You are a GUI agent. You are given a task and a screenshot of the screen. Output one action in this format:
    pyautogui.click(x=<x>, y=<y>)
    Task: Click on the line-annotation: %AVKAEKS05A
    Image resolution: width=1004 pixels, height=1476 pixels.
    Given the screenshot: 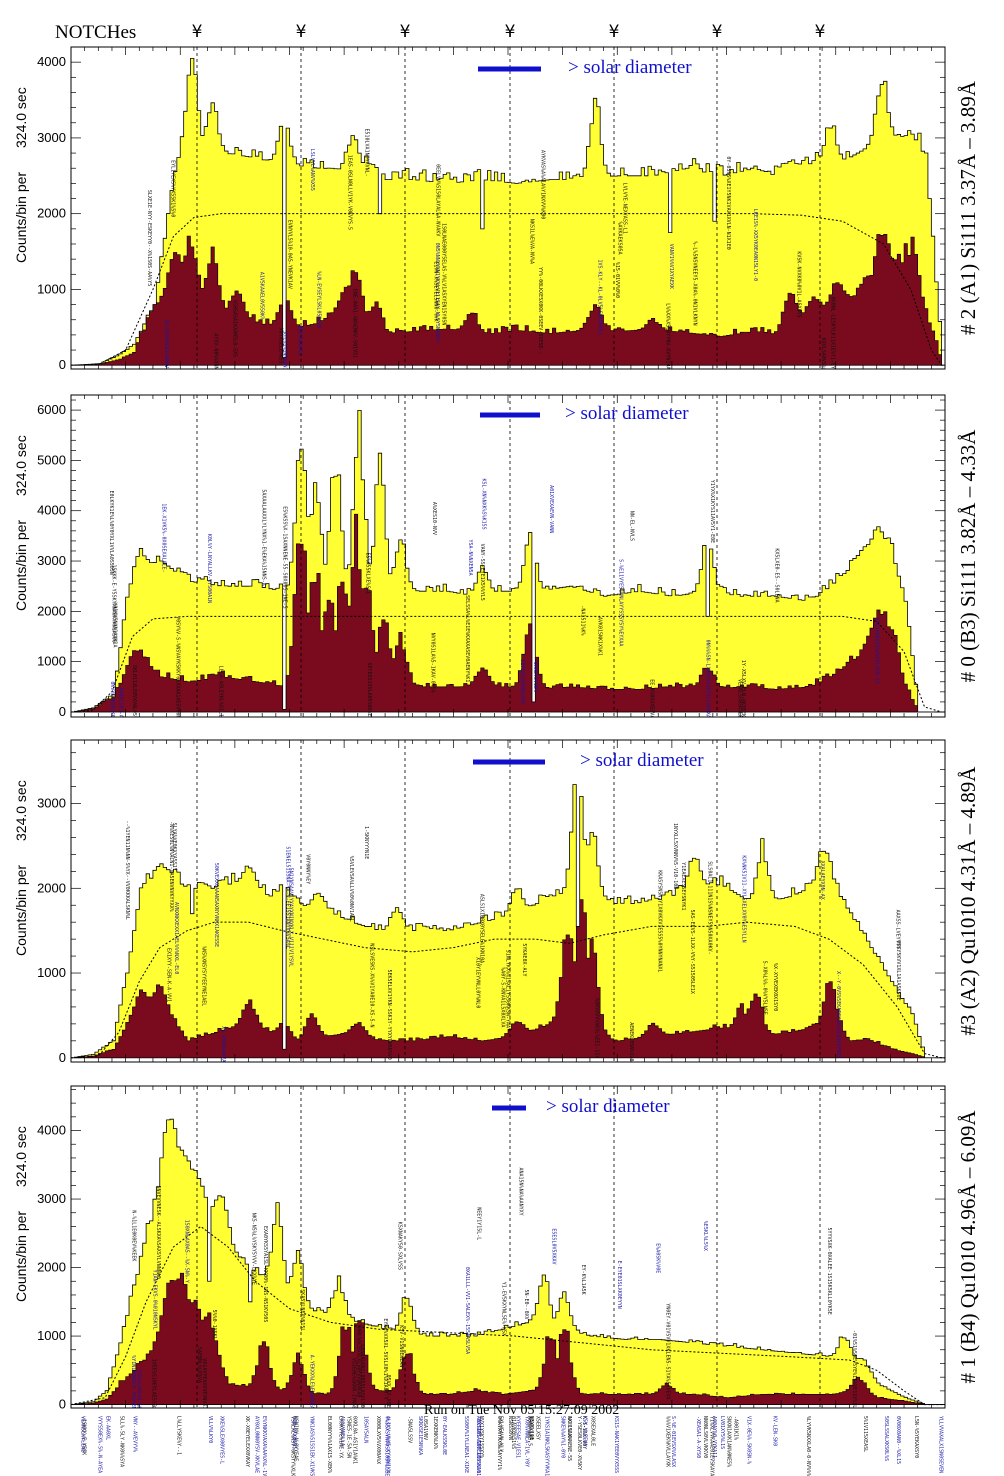 What is the action you would take?
    pyautogui.click(x=620, y=238)
    